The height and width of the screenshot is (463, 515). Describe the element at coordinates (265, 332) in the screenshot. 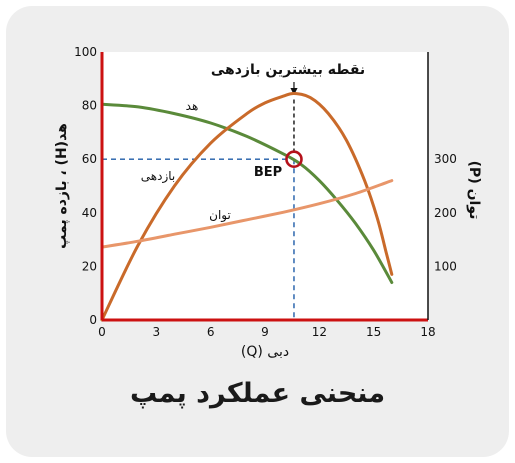

I see `x-tick-label: 9` at that location.